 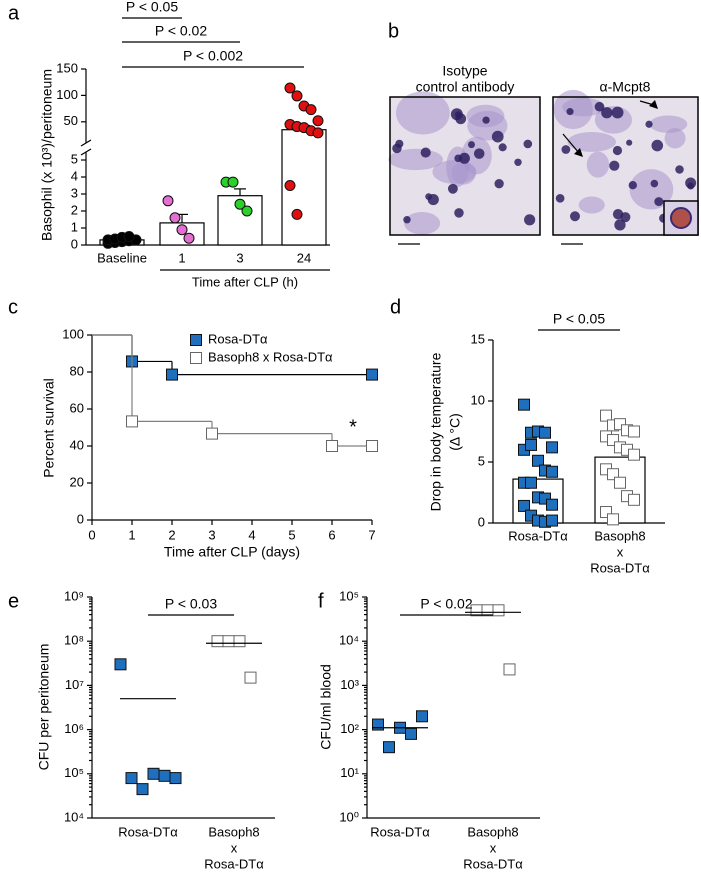 What do you see at coordinates (44, 707) in the screenshot?
I see `y-axis-label: CFU per peritoneum` at bounding box center [44, 707].